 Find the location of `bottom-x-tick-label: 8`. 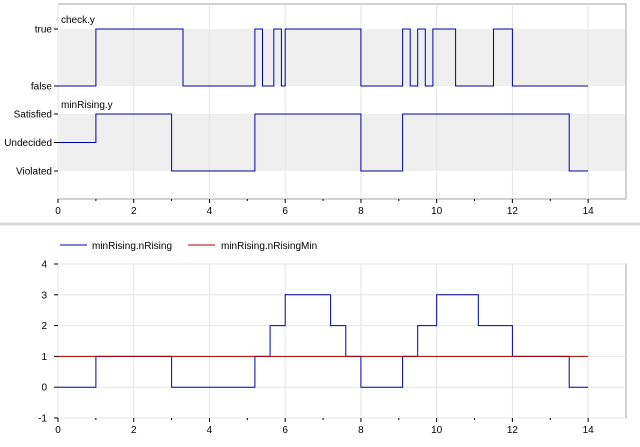

bottom-x-tick-label: 8 is located at coordinates (361, 430).